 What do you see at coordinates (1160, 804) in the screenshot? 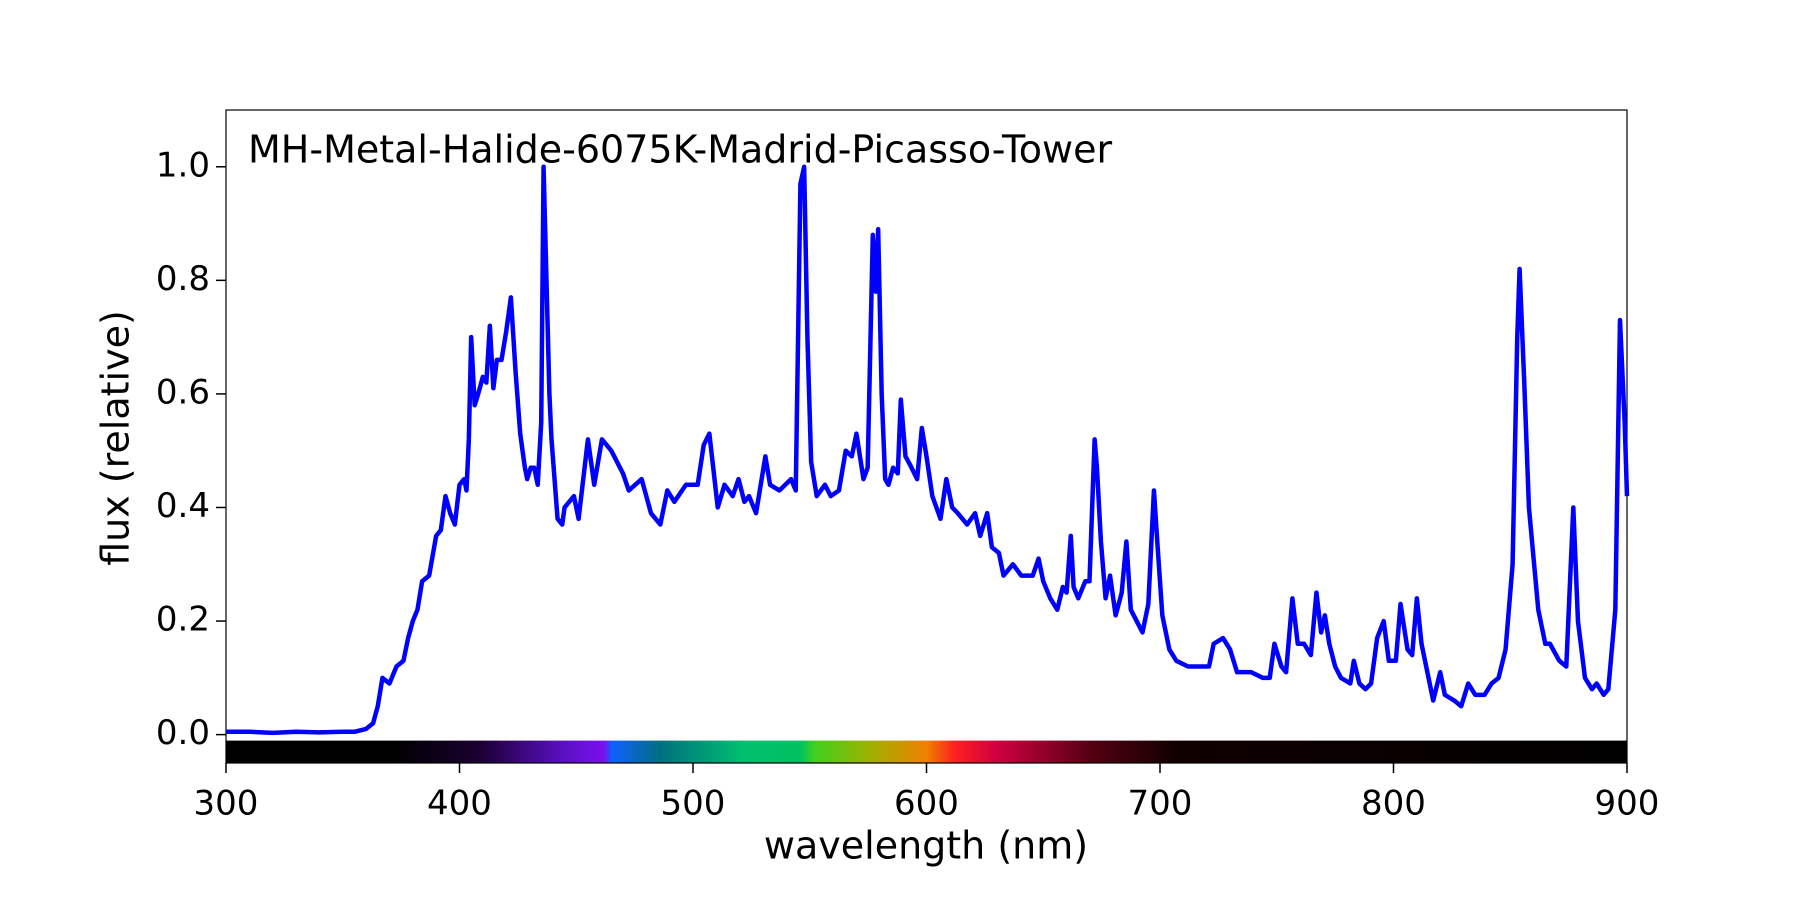
I see `x-tick-label: 700` at bounding box center [1160, 804].